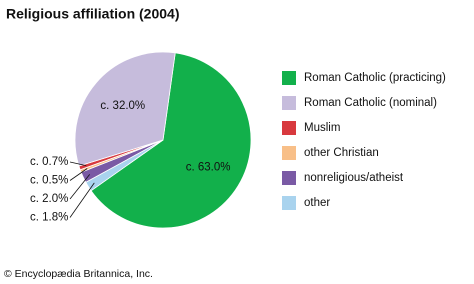  Describe the element at coordinates (341, 153) in the screenshot. I see `legend-label: other Christian` at that location.